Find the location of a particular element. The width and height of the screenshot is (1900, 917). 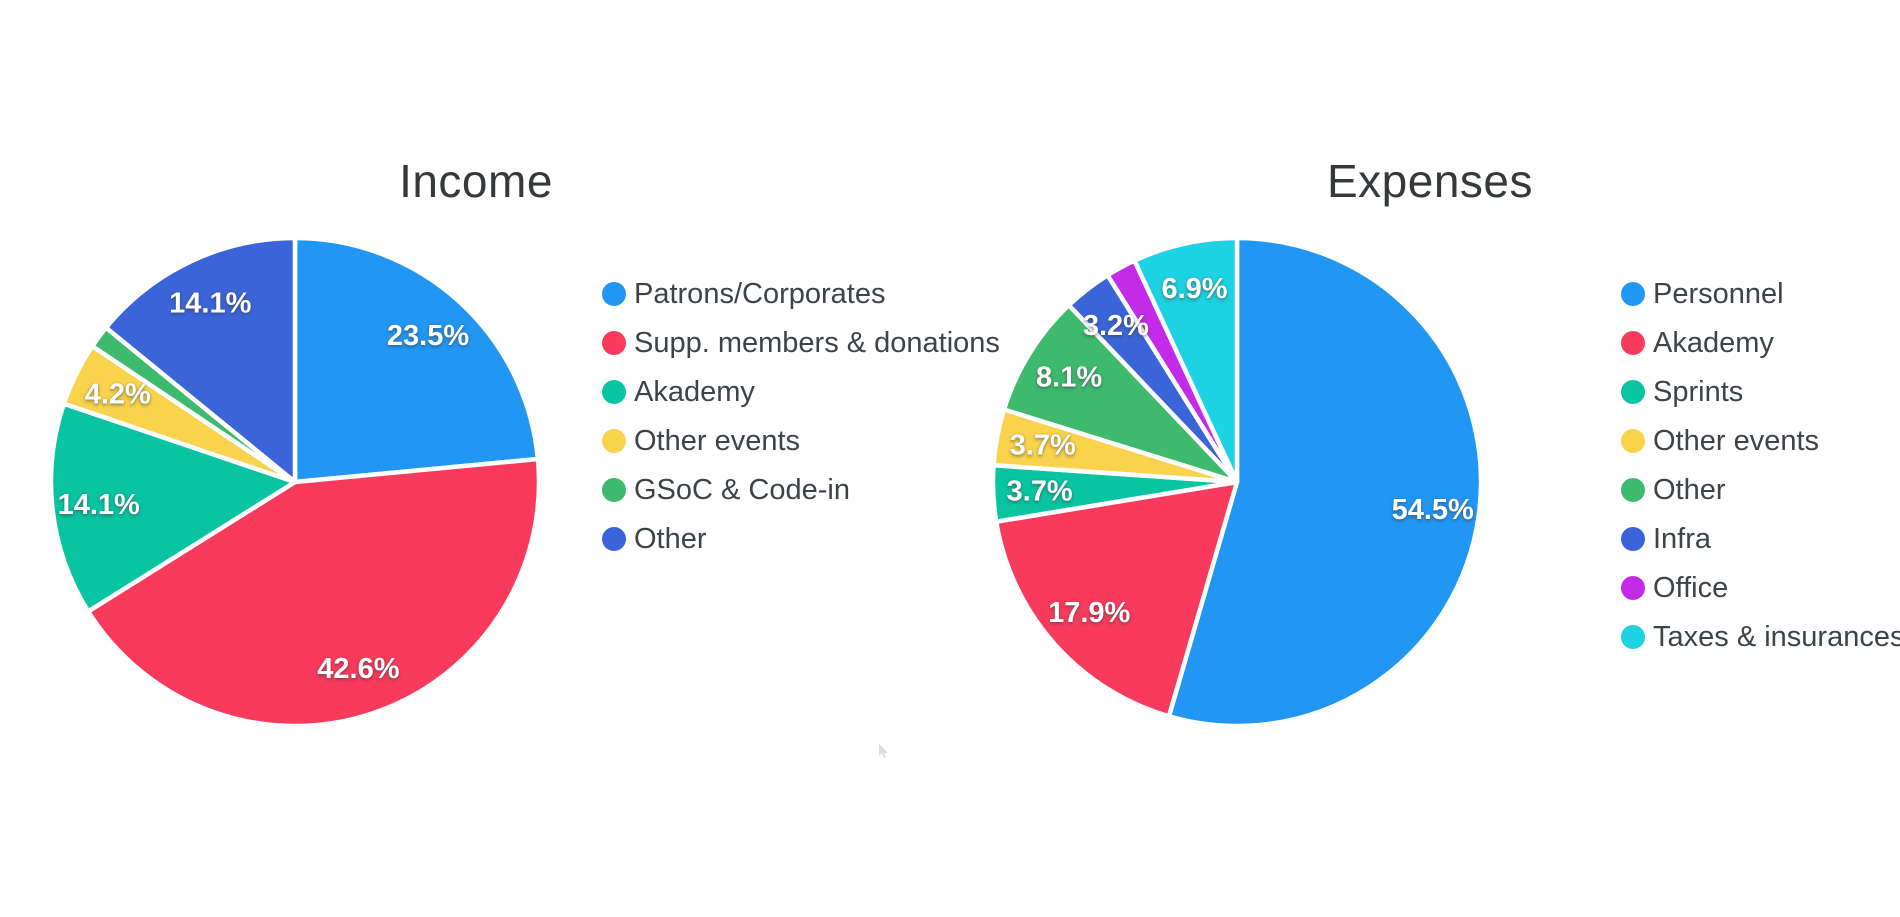

slice-percent-label: 6.9% is located at coordinates (1194, 289).